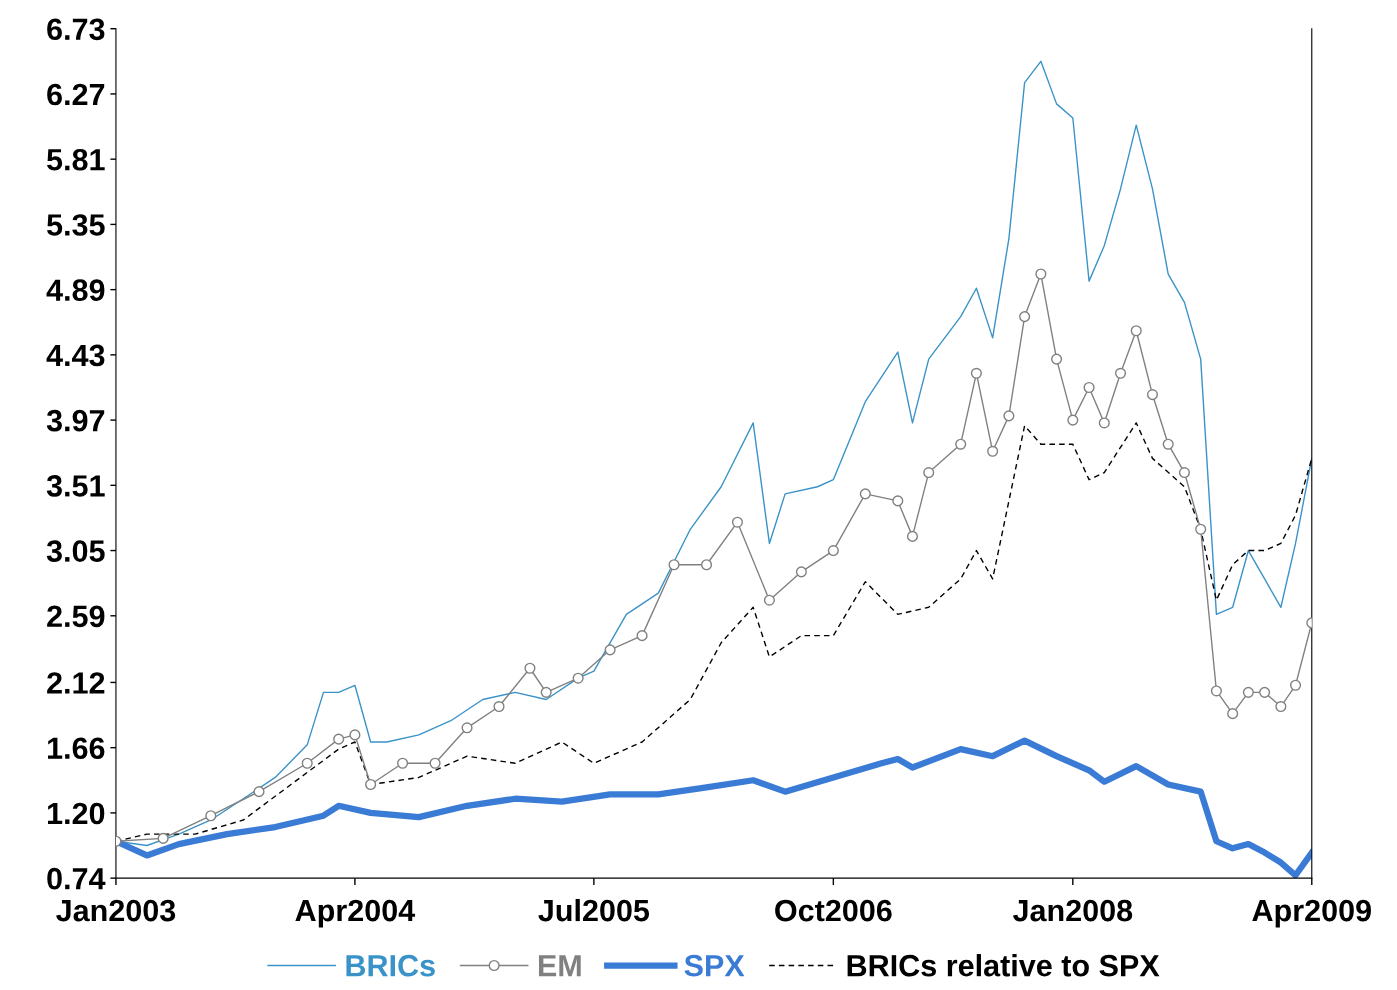  Describe the element at coordinates (559, 966) in the screenshot. I see `legend-label: EM` at that location.